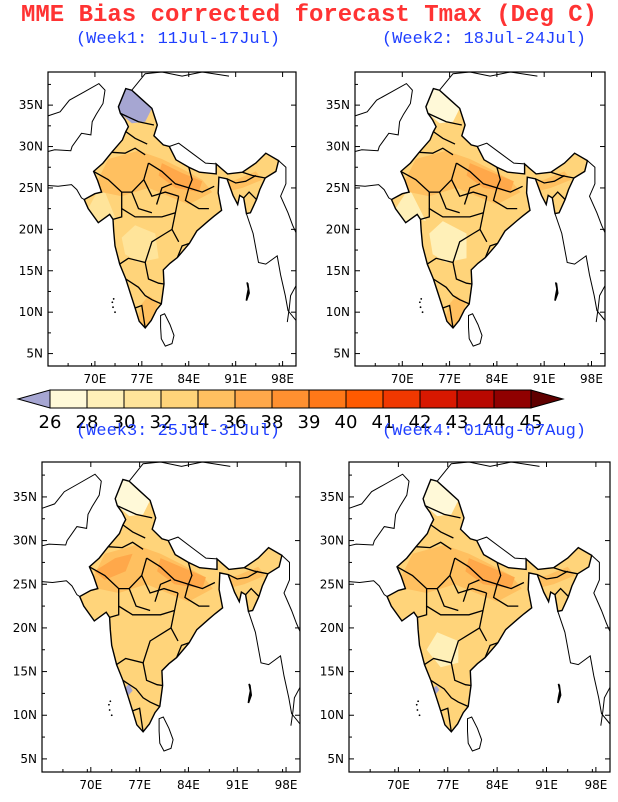 The width and height of the screenshot is (618, 802). I want to click on lon-tick-label: 84E, so click(497, 785).